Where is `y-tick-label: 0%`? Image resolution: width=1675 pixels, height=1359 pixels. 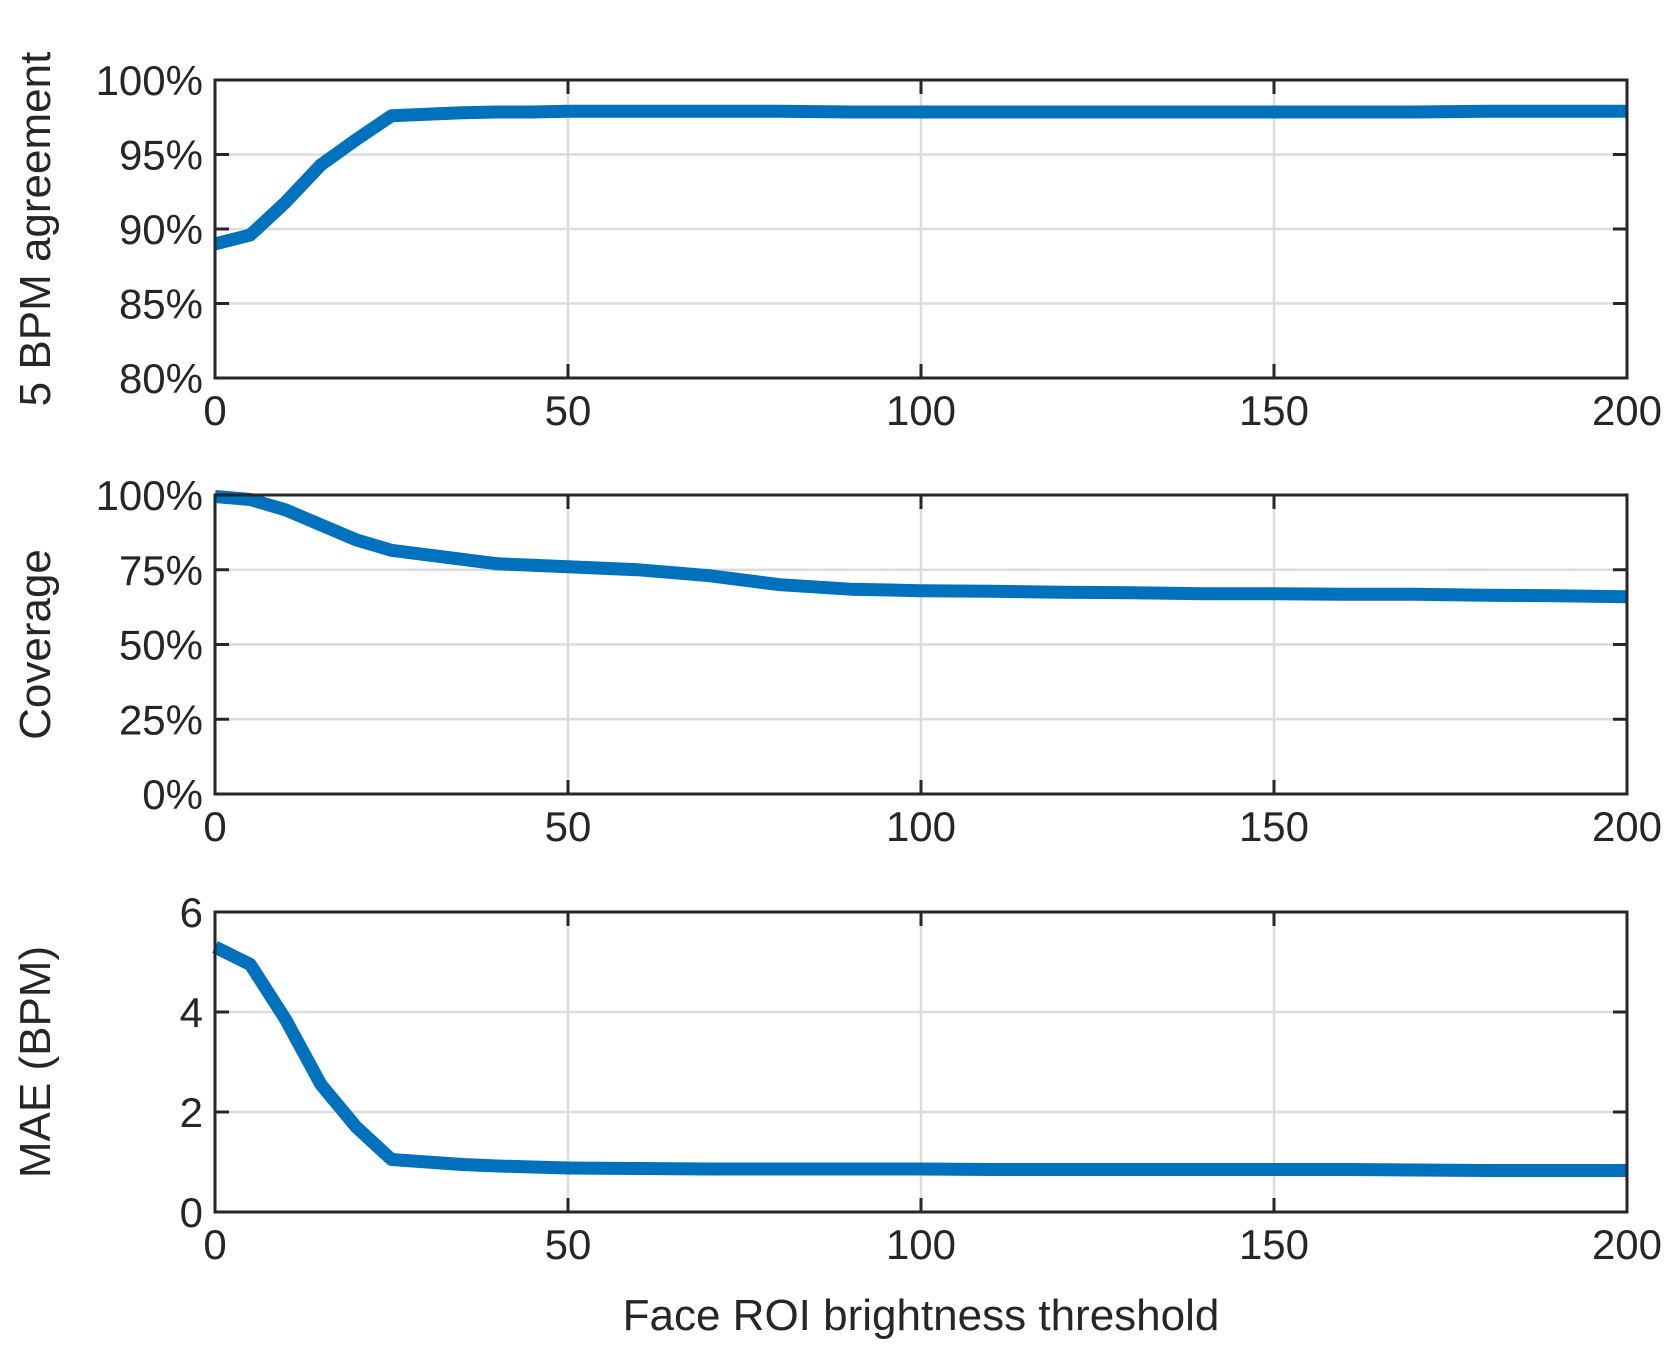 y-tick-label: 0% is located at coordinates (172, 794).